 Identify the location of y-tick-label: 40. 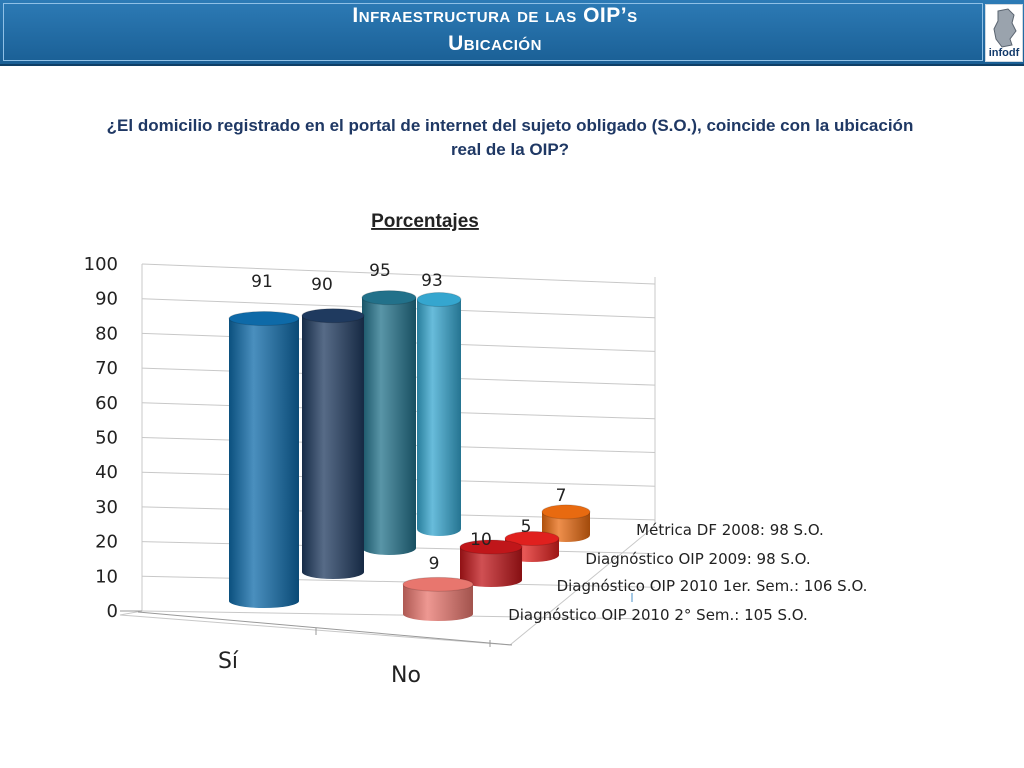
(106, 472).